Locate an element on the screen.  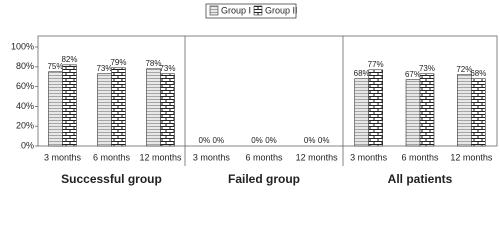
group-label: Failed group is located at coordinates (264, 179).